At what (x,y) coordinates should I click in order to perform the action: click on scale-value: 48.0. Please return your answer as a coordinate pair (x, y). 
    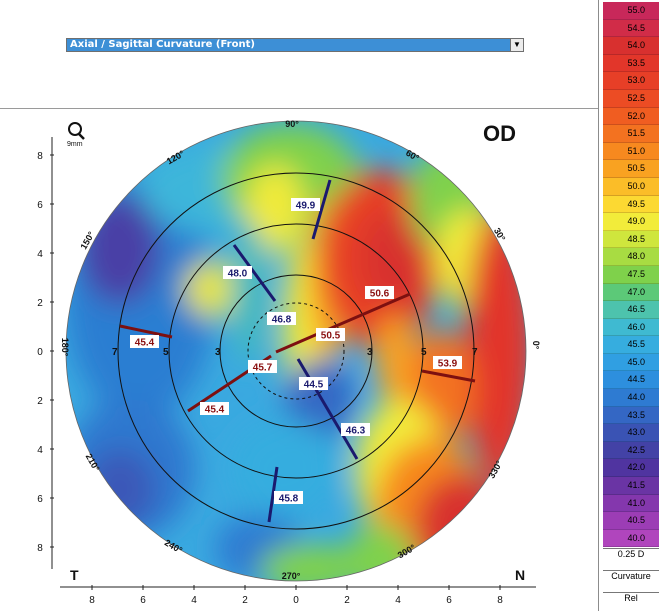
    Looking at the image, I should click on (636, 256).